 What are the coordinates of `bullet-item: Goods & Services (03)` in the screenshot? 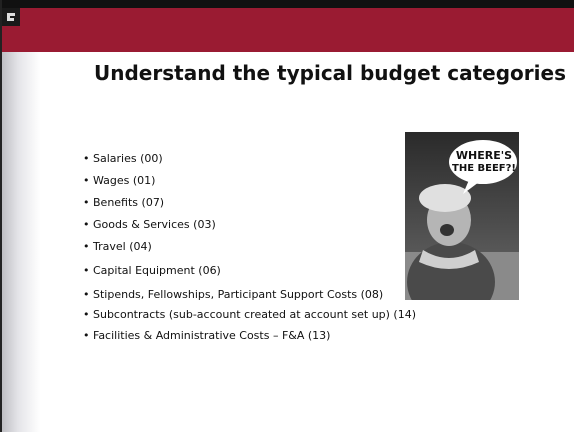 It's located at (149, 224).